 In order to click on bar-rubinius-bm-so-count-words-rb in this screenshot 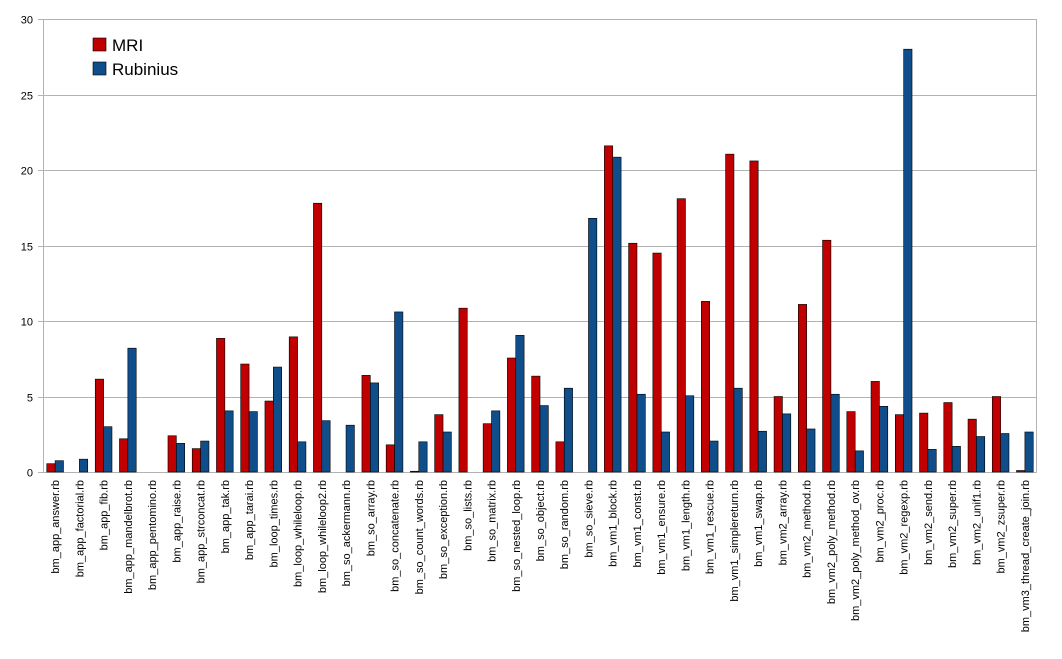, I will do `click(423, 457)`.